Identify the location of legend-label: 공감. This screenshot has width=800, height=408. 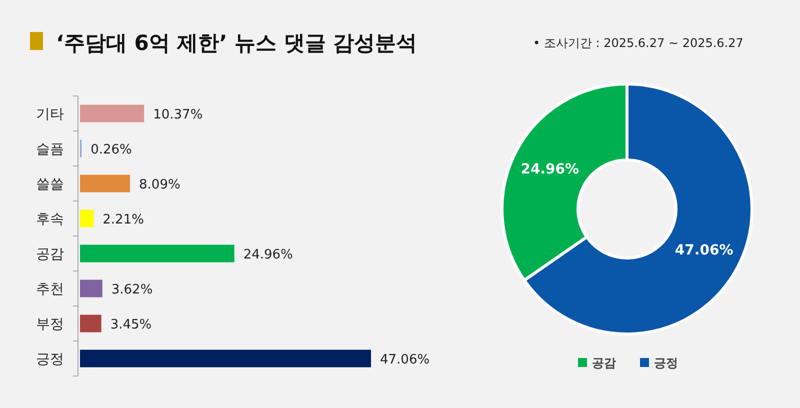
(604, 363).